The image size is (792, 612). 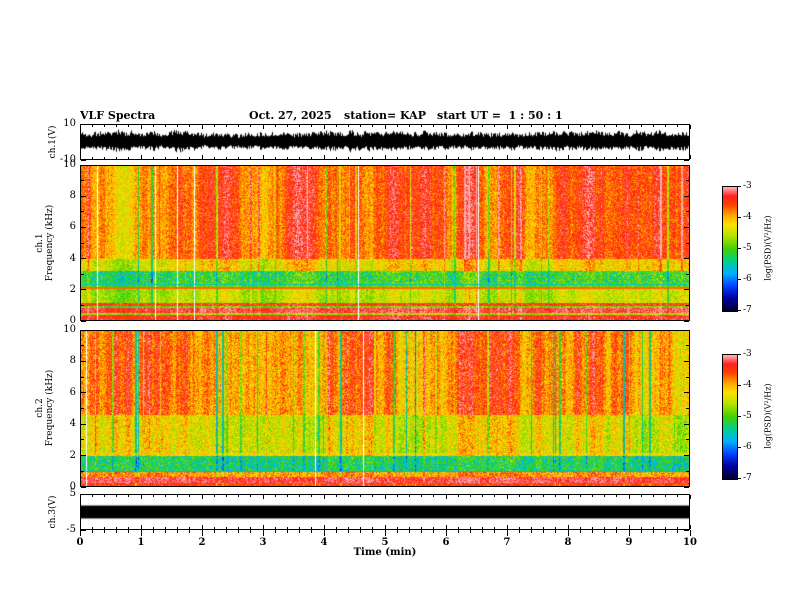 What do you see at coordinates (118, 115) in the screenshot?
I see `plot-title: VLF Spectra` at bounding box center [118, 115].